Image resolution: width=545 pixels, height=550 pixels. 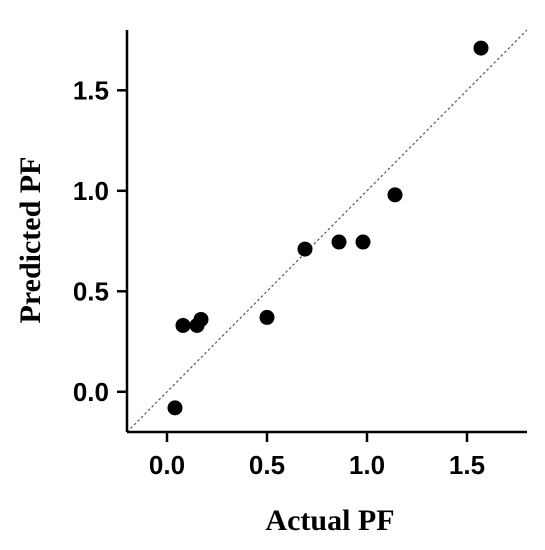 I want to click on x-axis-title: Actual PF, so click(x=329, y=520).